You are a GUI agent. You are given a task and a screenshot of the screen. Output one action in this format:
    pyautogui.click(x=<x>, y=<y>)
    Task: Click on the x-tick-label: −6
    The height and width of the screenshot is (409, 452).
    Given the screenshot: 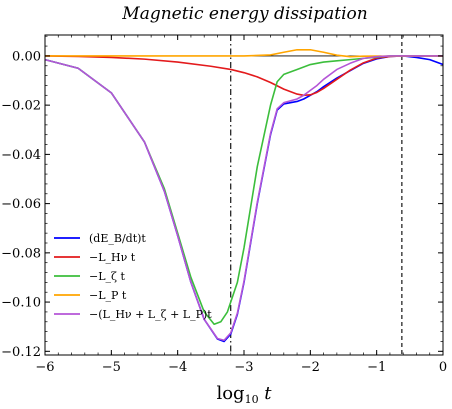 What is the action you would take?
    pyautogui.click(x=44, y=367)
    